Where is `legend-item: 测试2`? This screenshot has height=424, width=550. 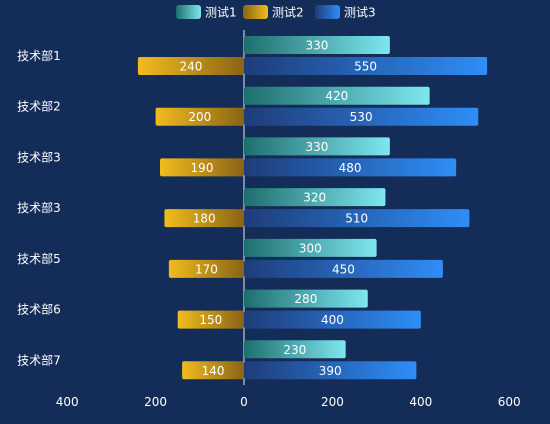 legend-item: 测试2 is located at coordinates (273, 12).